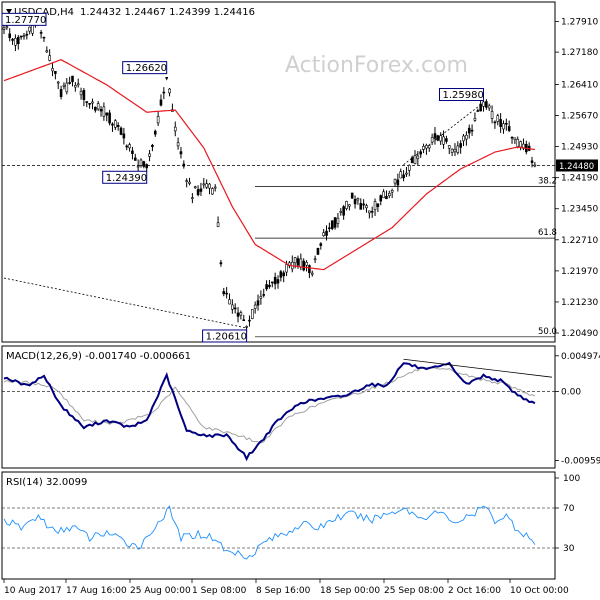 The height and width of the screenshot is (600, 600). Describe the element at coordinates (167, 12) in the screenshot. I see `ohlc-label: 1.24432 1.24467 1.24399 1.24416` at that location.